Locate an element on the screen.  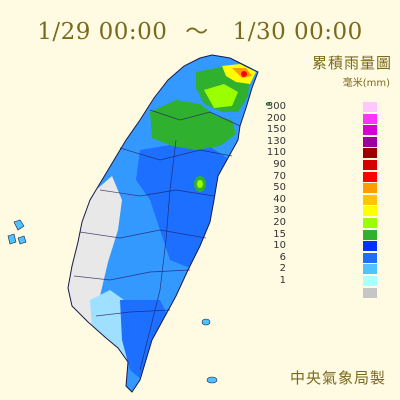
penghu-islands is located at coordinates (17, 232).